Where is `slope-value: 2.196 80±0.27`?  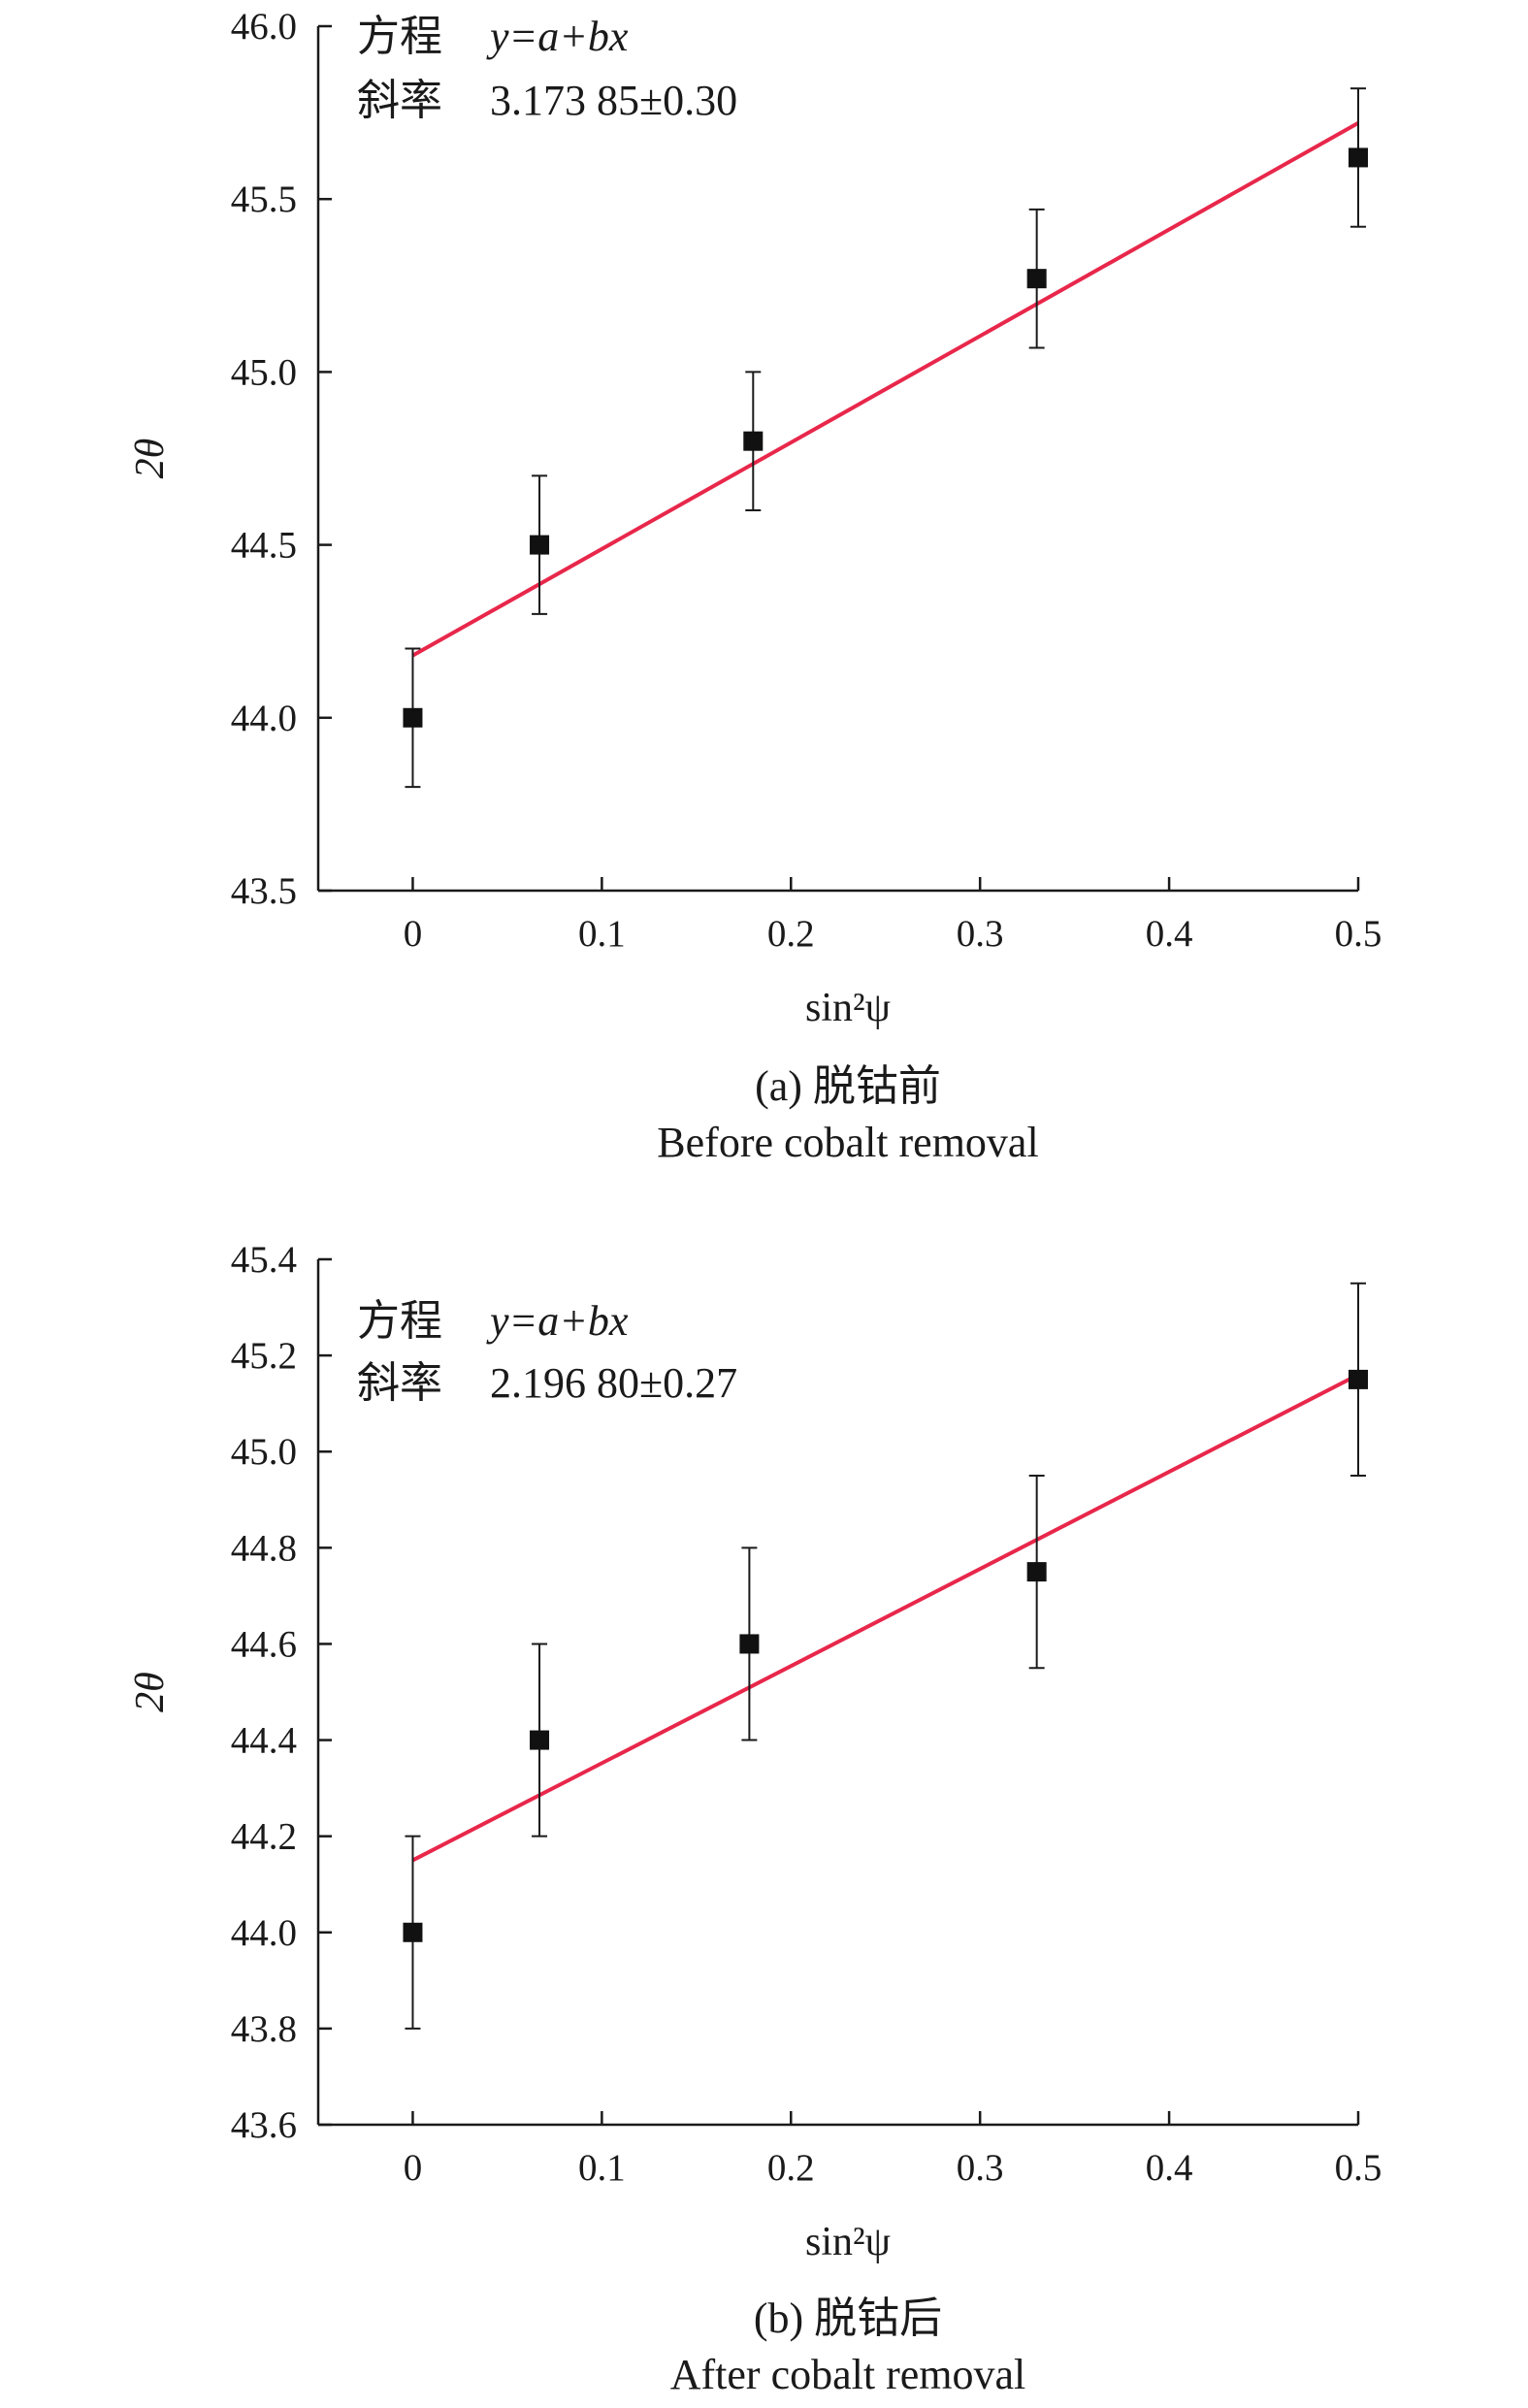 slope-value: 2.196 80±0.27 is located at coordinates (613, 1383).